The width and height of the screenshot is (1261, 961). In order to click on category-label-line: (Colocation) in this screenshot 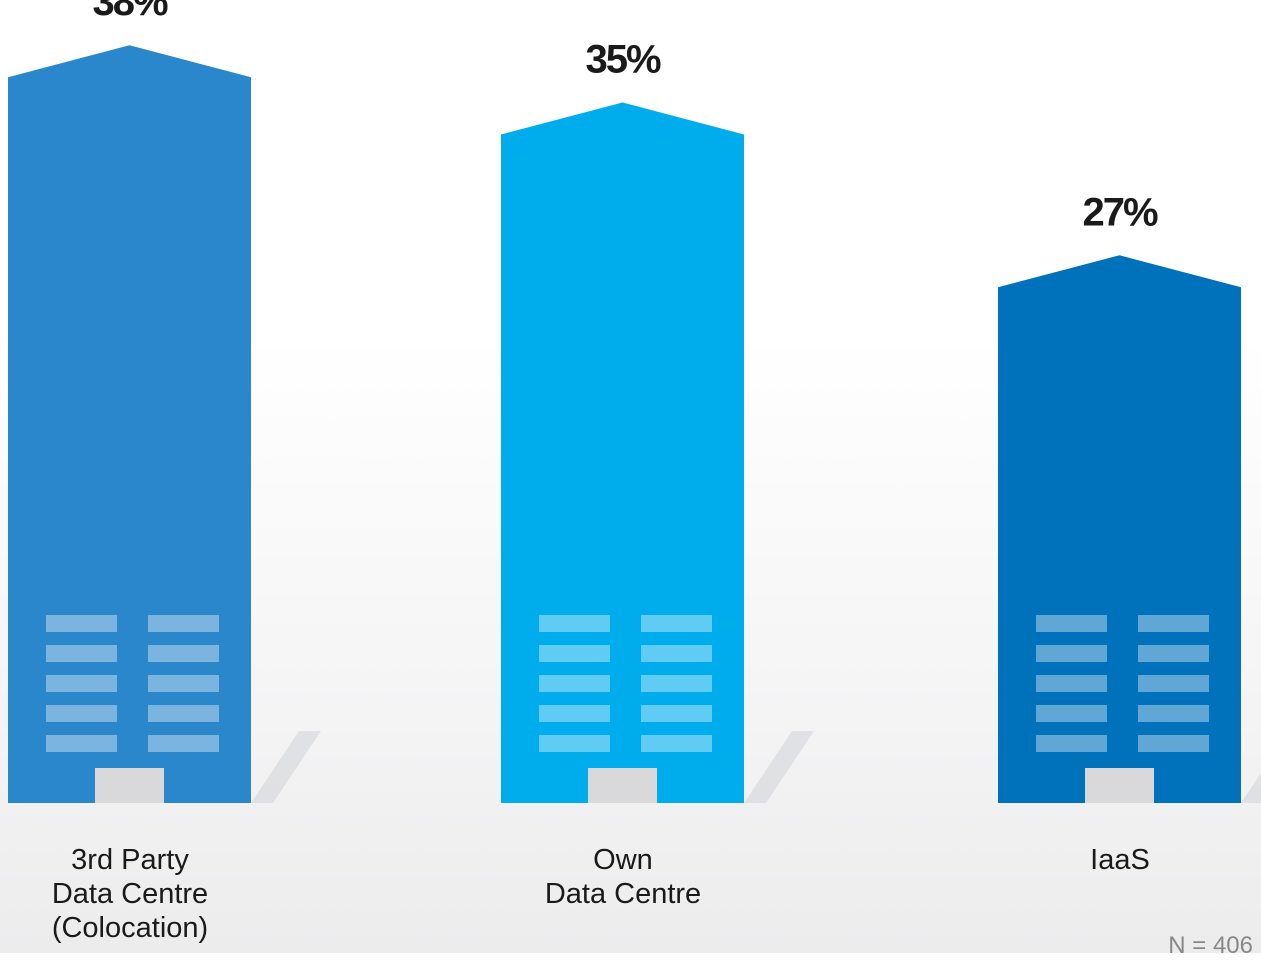, I will do `click(130, 928)`.